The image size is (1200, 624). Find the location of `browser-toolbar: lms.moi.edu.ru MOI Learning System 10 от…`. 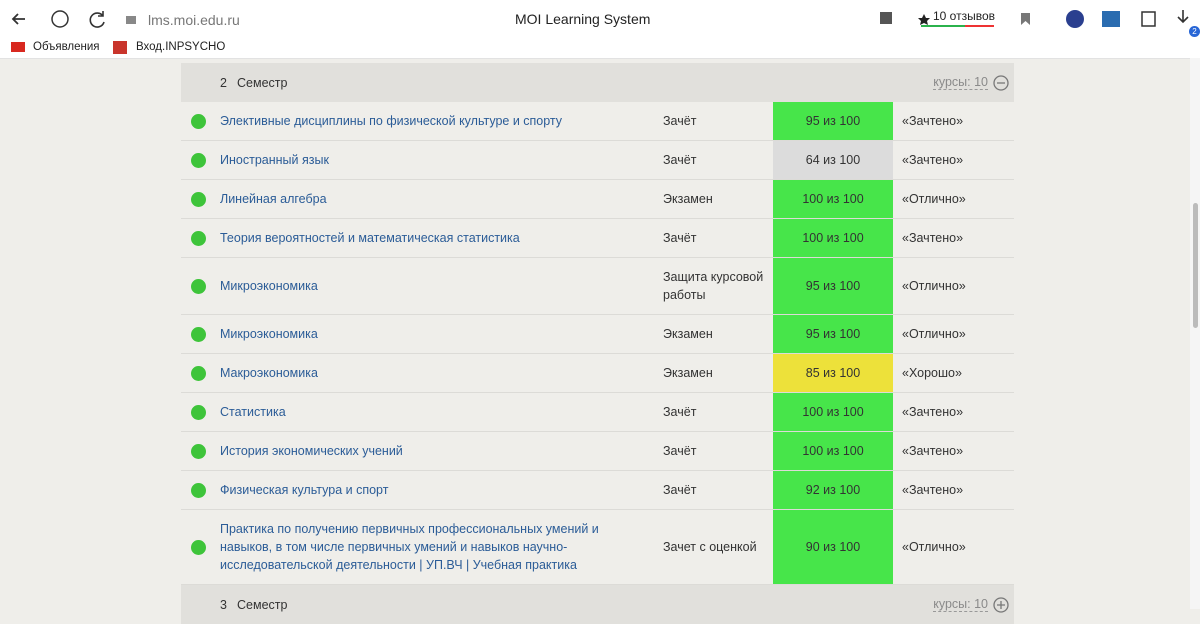

browser-toolbar: lms.moi.edu.ru MOI Learning System 10 от… is located at coordinates (600, 29).